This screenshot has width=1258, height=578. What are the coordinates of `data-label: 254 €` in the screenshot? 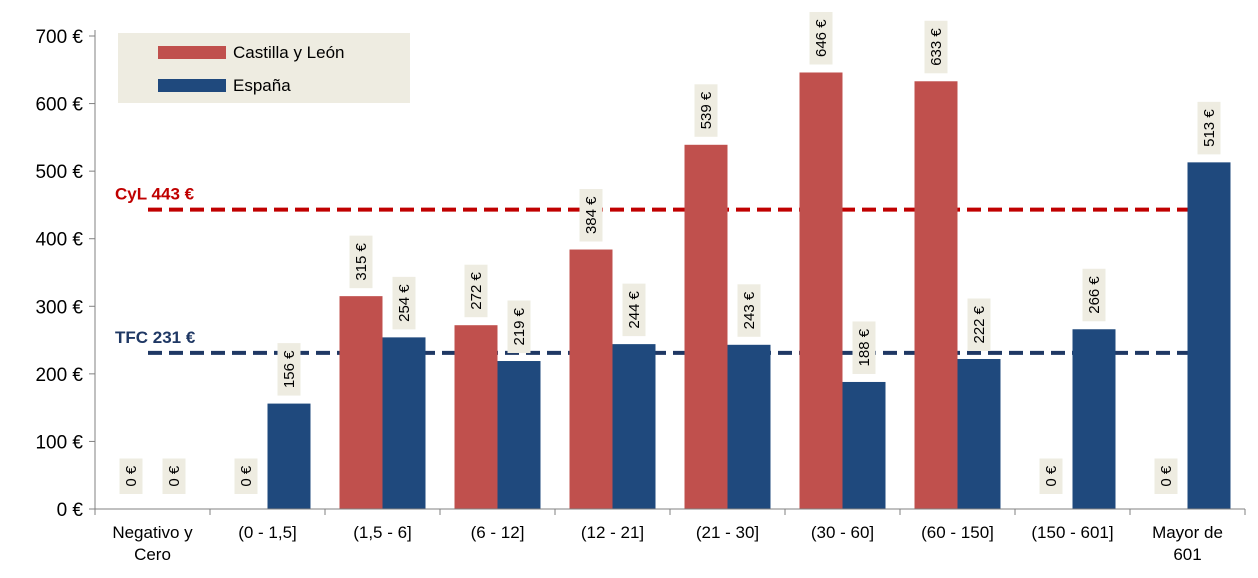 It's located at (404, 303).